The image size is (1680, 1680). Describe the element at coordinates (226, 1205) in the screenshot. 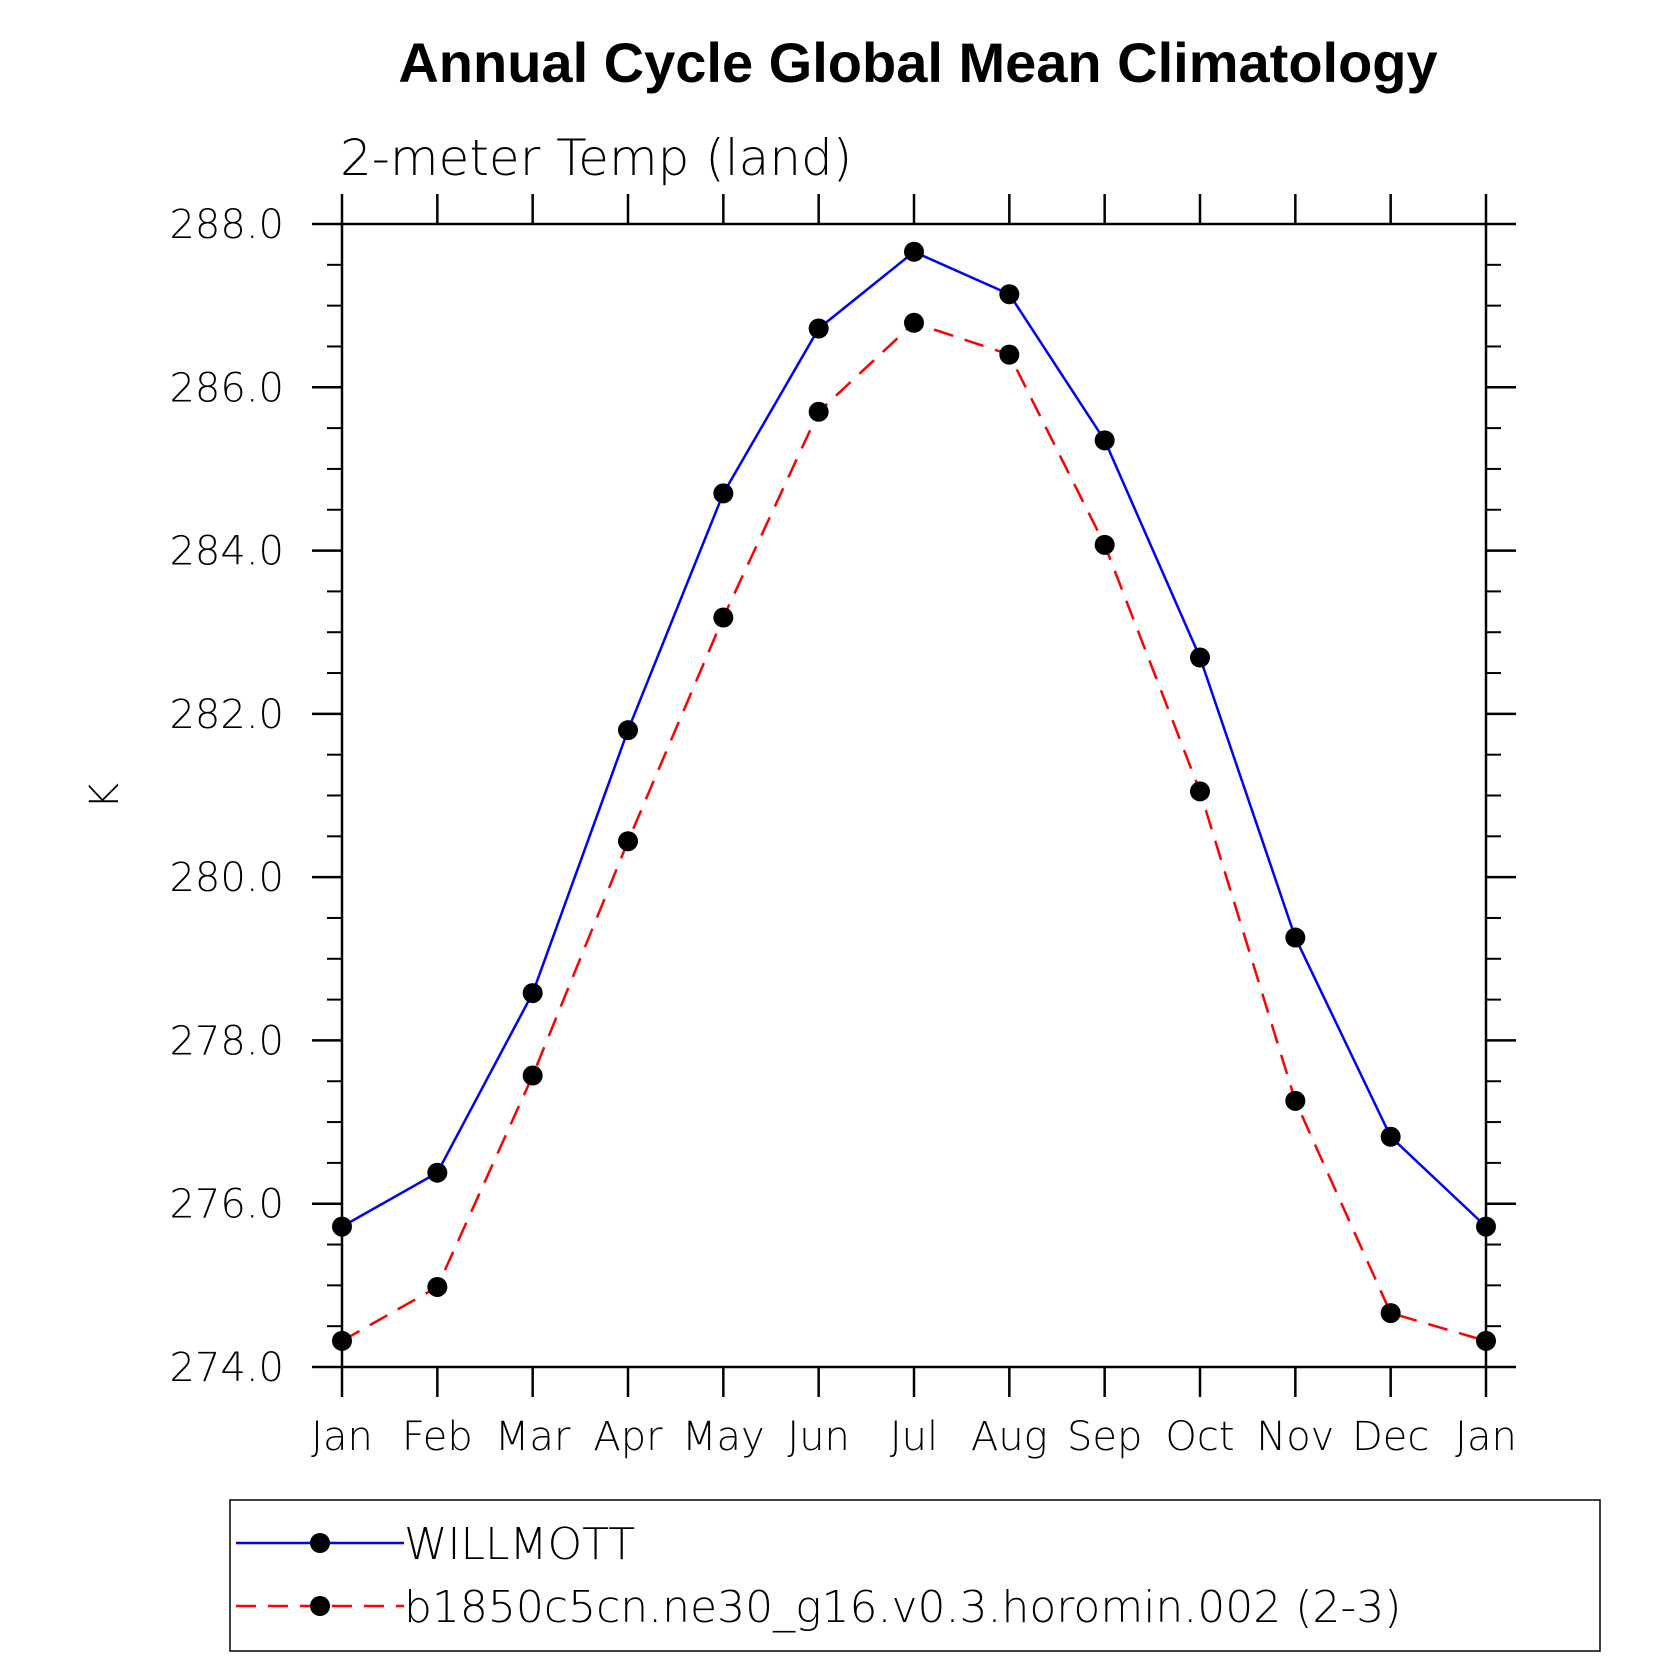

I see `y-tick-label: 276.0` at that location.